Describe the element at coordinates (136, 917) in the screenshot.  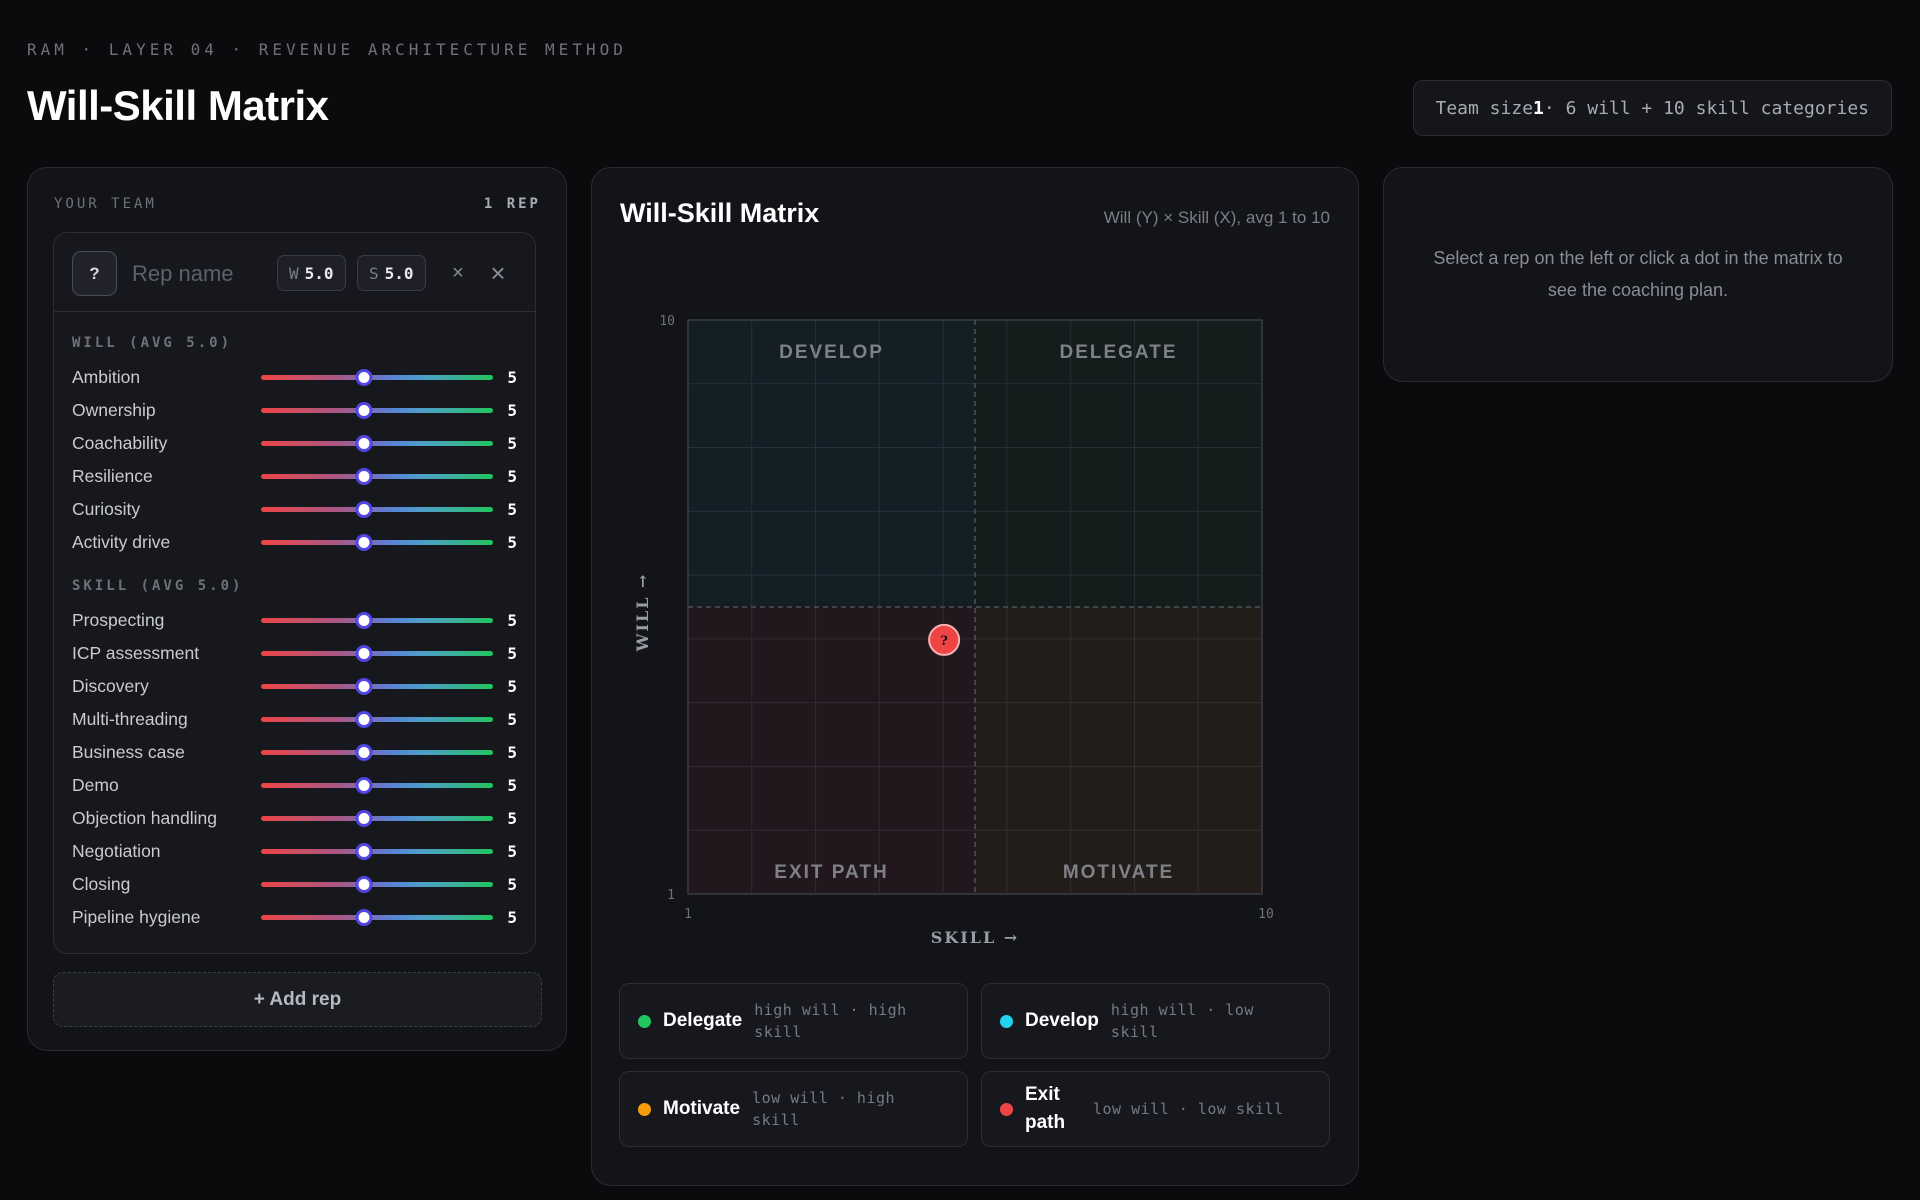
I see `skill-label-pipeline-hygiene: Pipeline hygiene` at that location.